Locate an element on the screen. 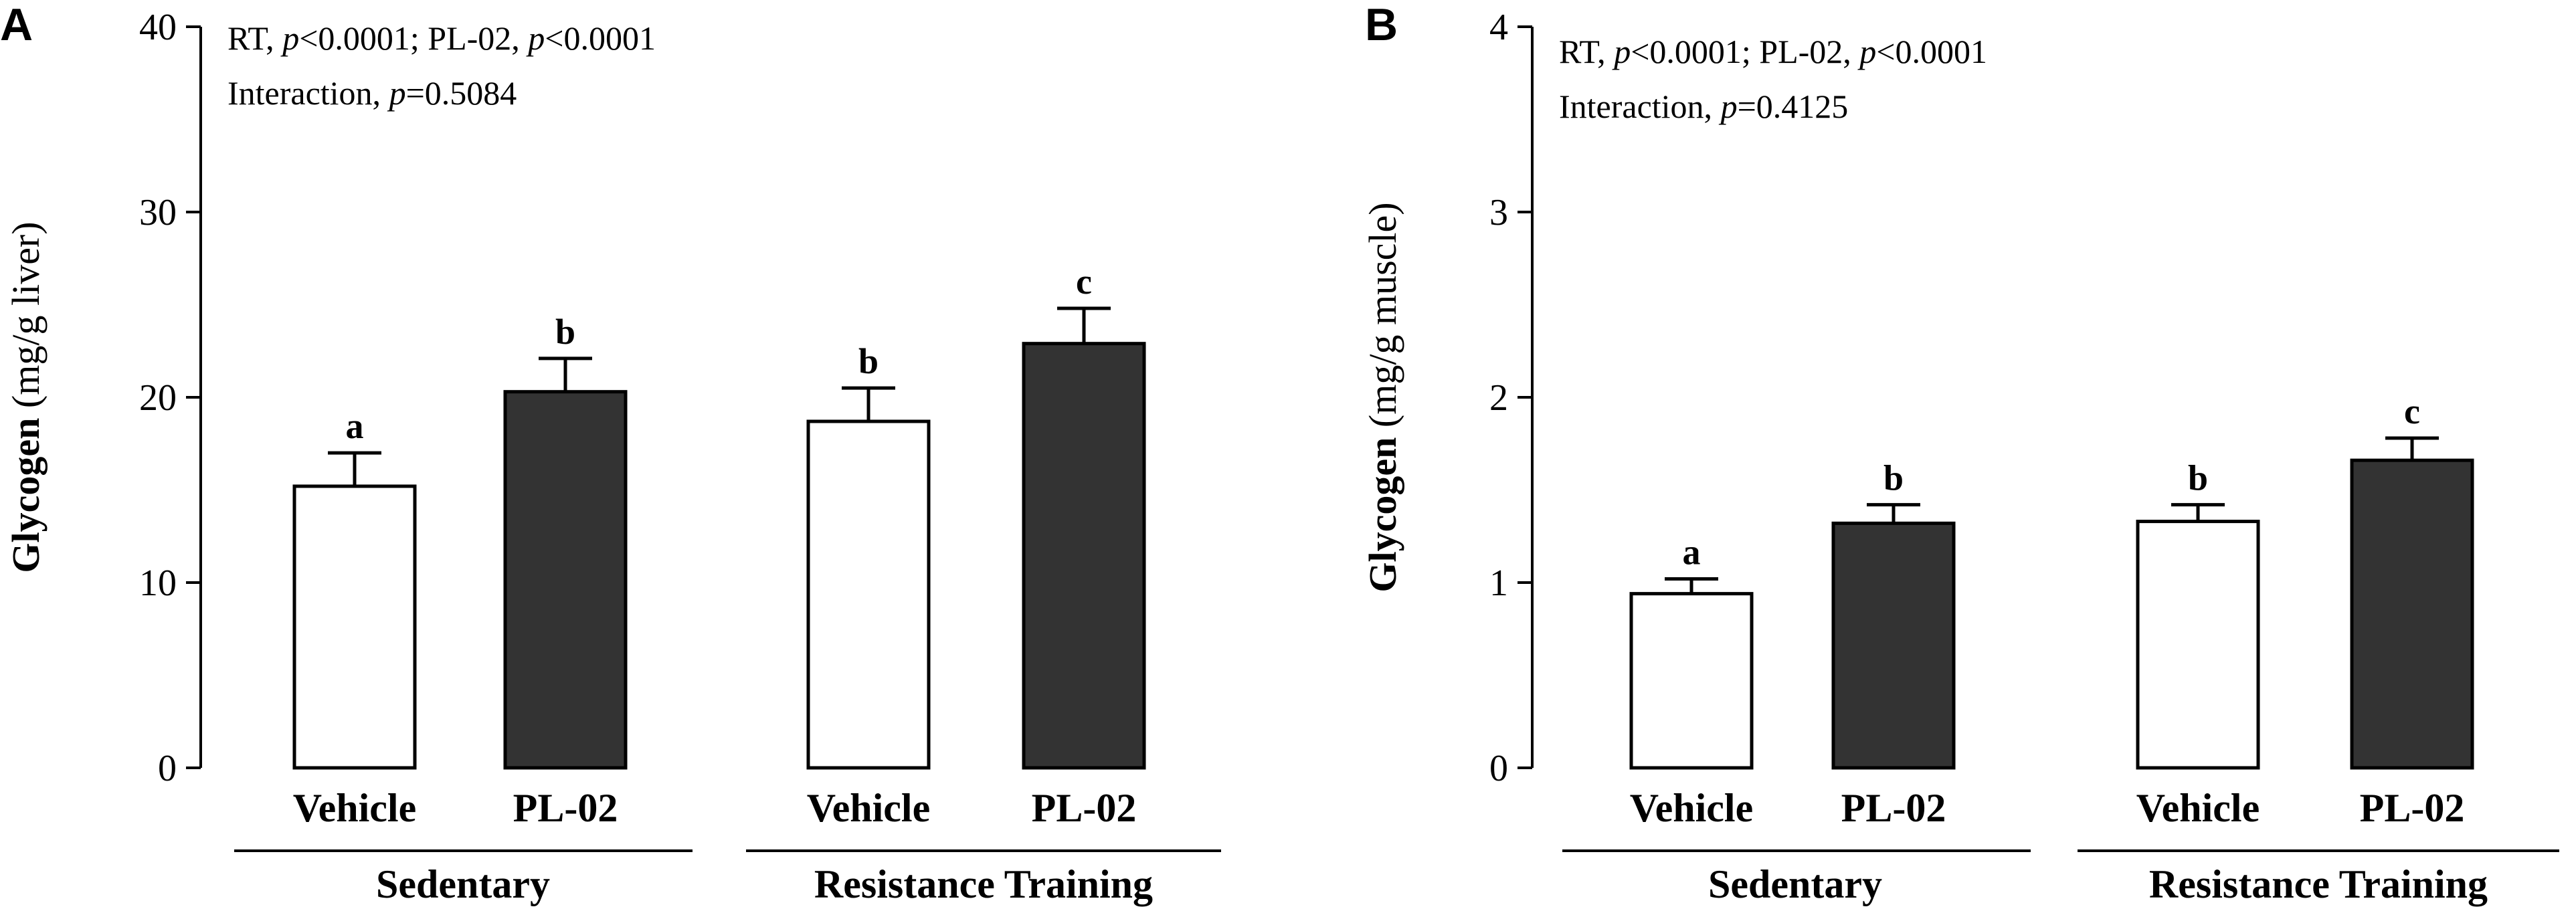  panel-b-y-axis-title-unit: (mg/g muscle) is located at coordinates (1382, 314).